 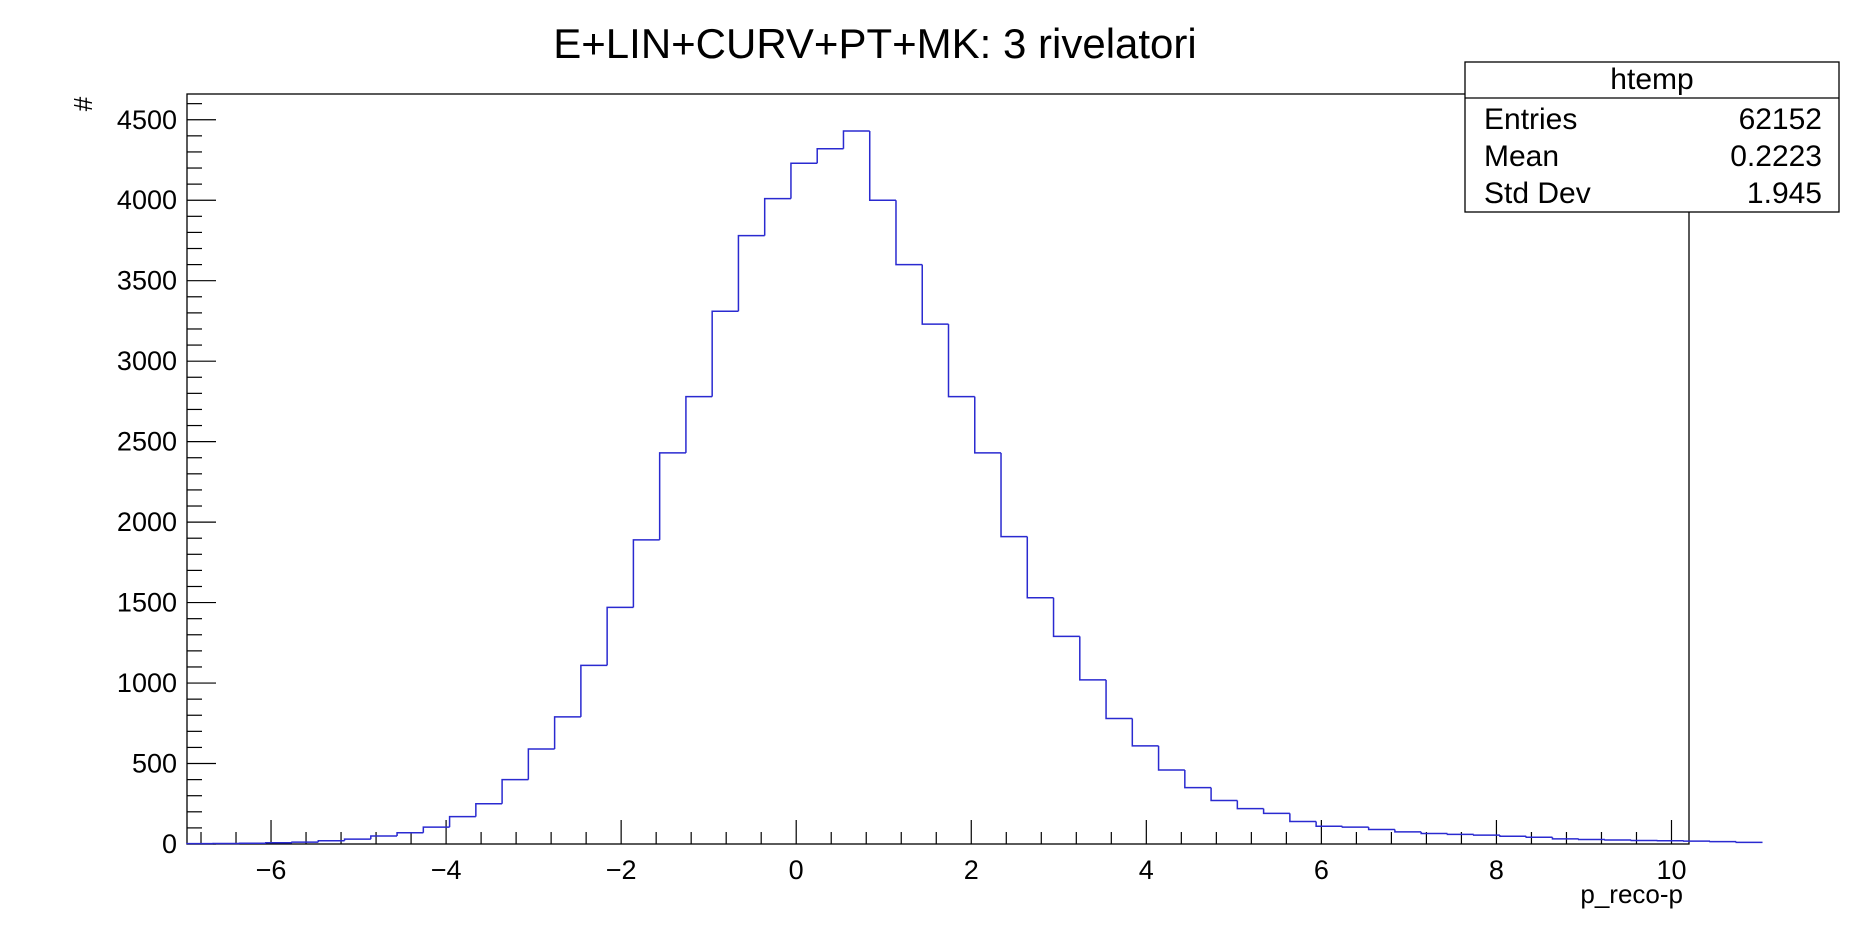 What do you see at coordinates (621, 870) in the screenshot?
I see `x-tick-label: −2` at bounding box center [621, 870].